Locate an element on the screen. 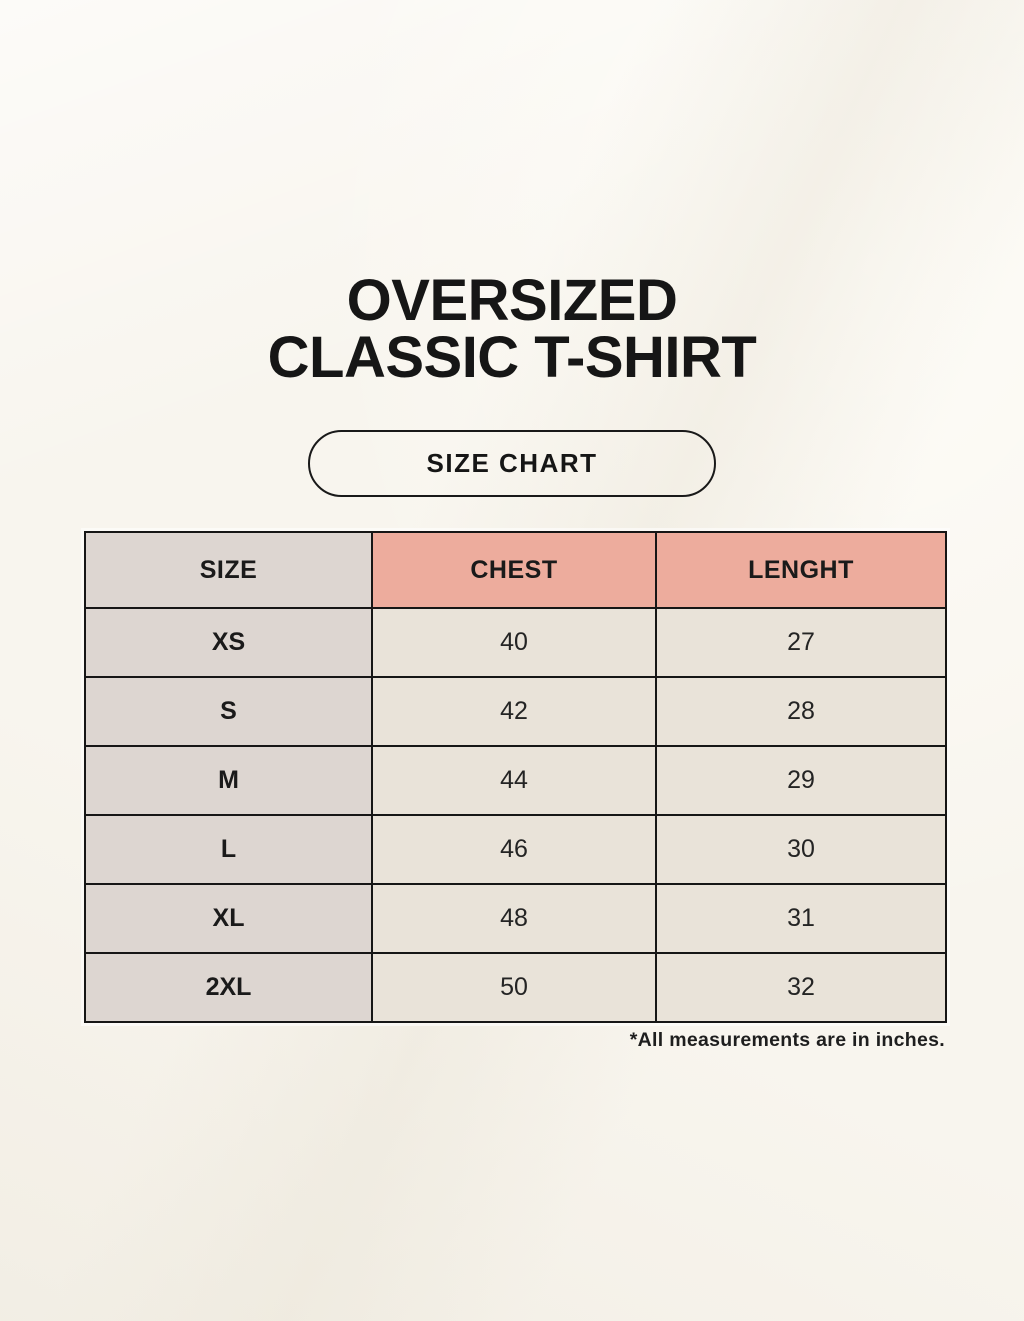  table-row: XL 48 31 is located at coordinates (515, 918).